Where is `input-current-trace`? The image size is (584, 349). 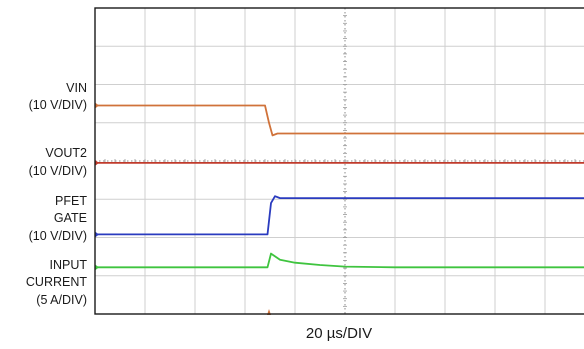
input-current-trace is located at coordinates (339, 260).